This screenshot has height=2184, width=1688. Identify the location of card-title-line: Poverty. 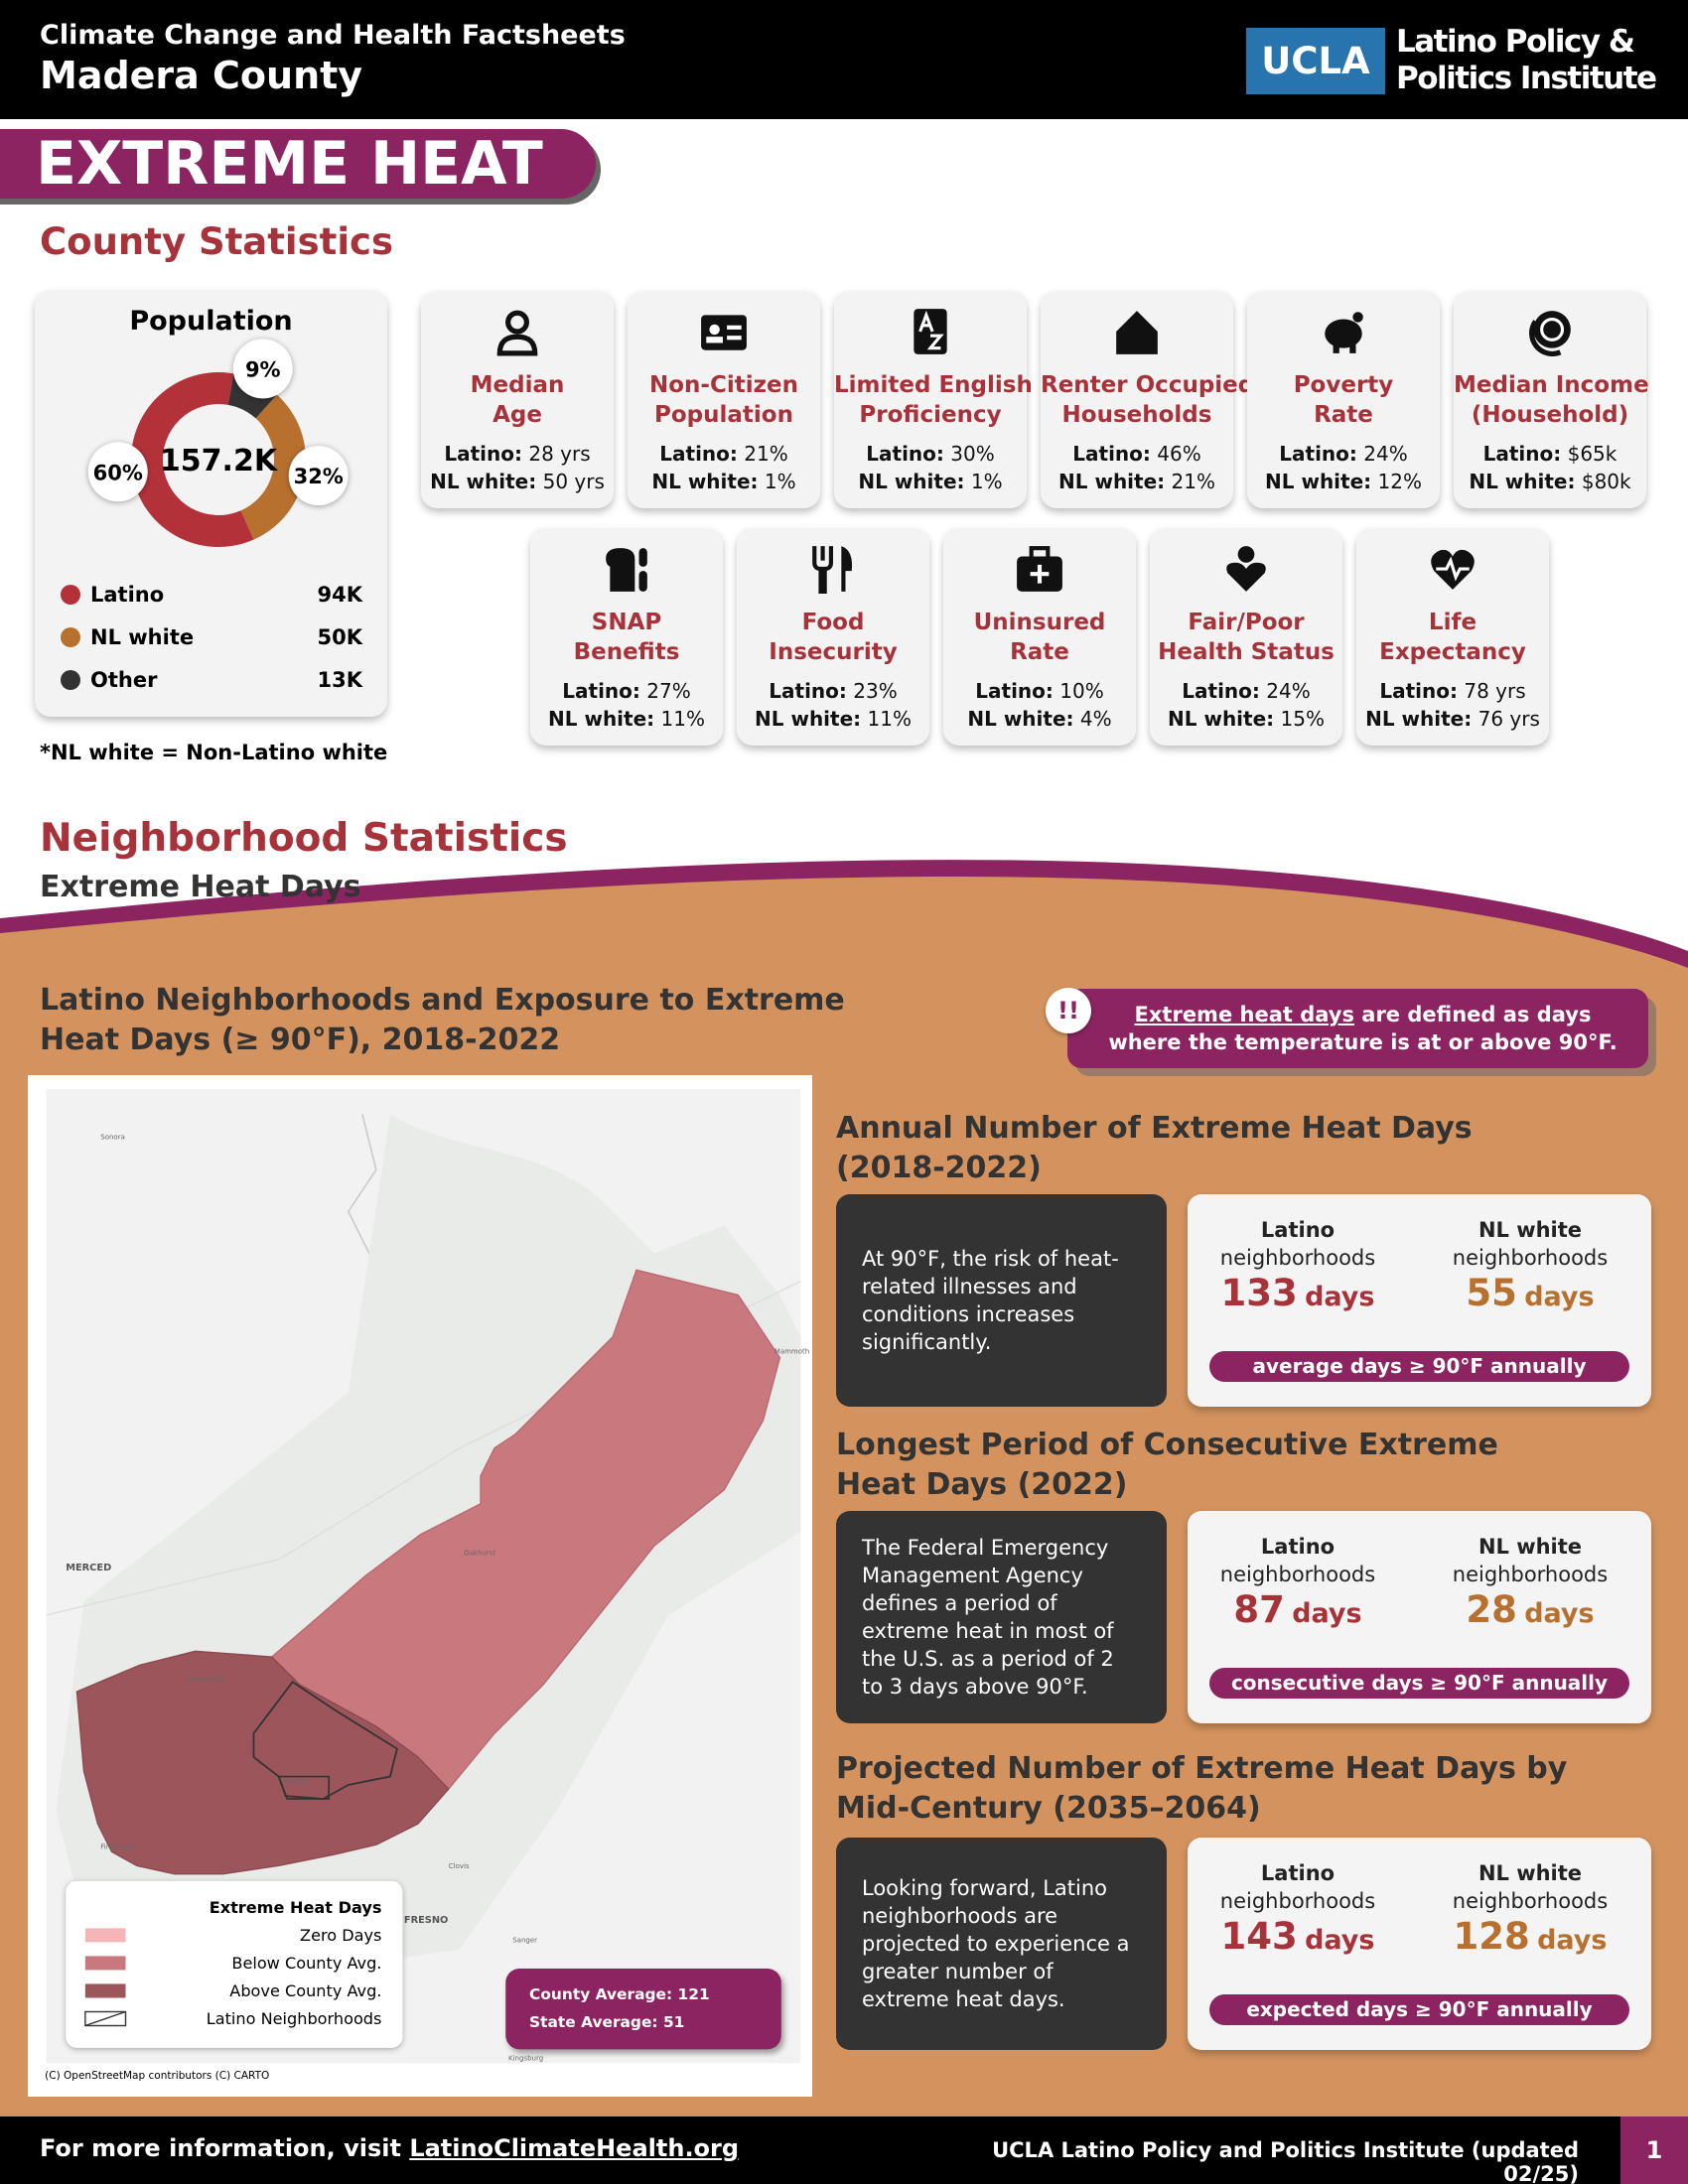
(1343, 385).